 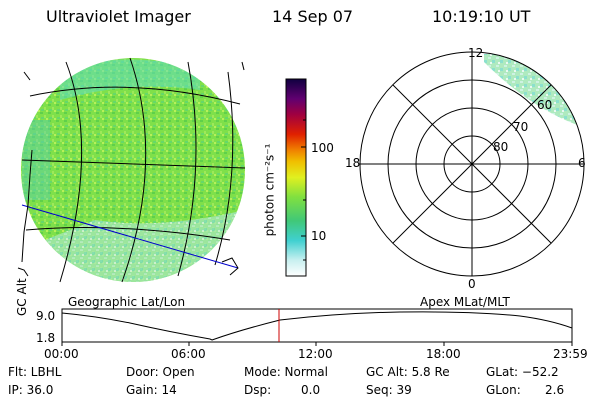 I want to click on timeline-xtick-2359: 23:59, so click(x=570, y=354).